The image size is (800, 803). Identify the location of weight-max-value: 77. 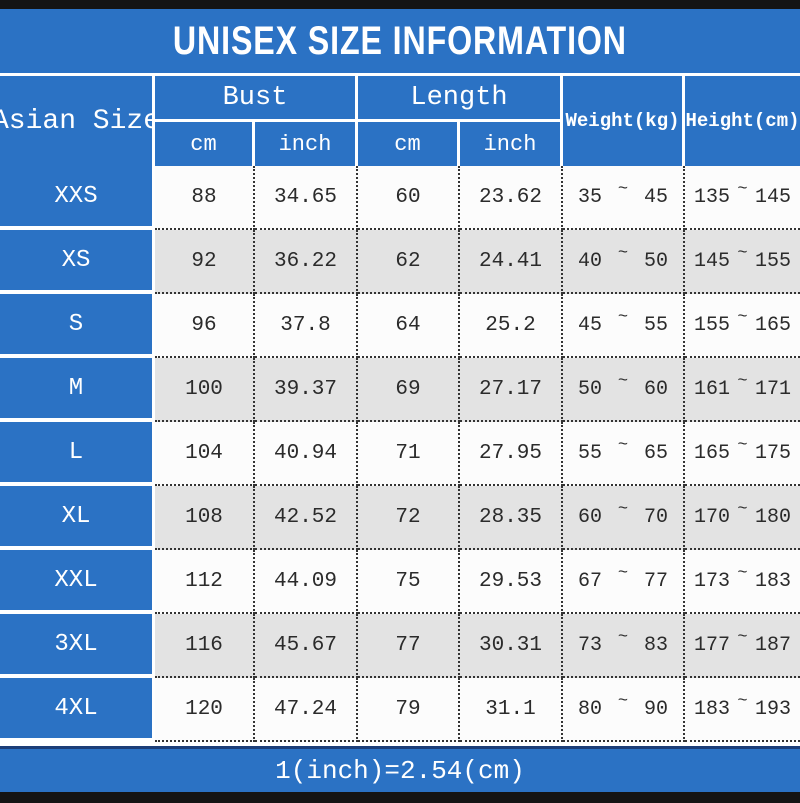
(655, 581).